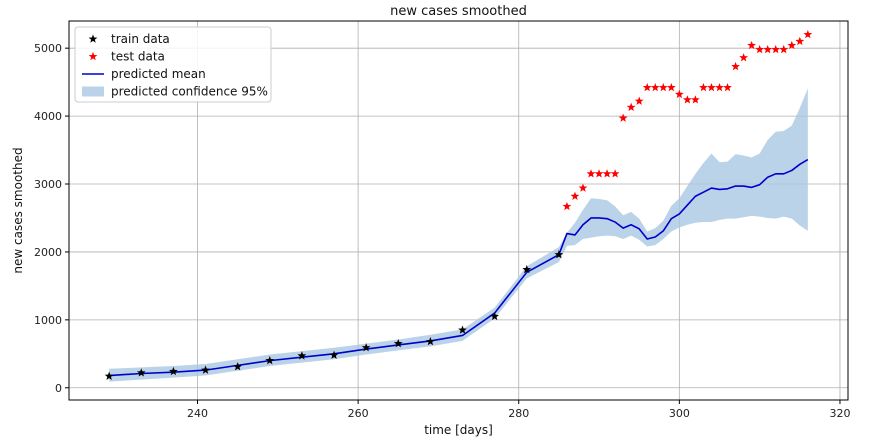 The image size is (871, 445). I want to click on x-tick-label: 320, so click(839, 413).